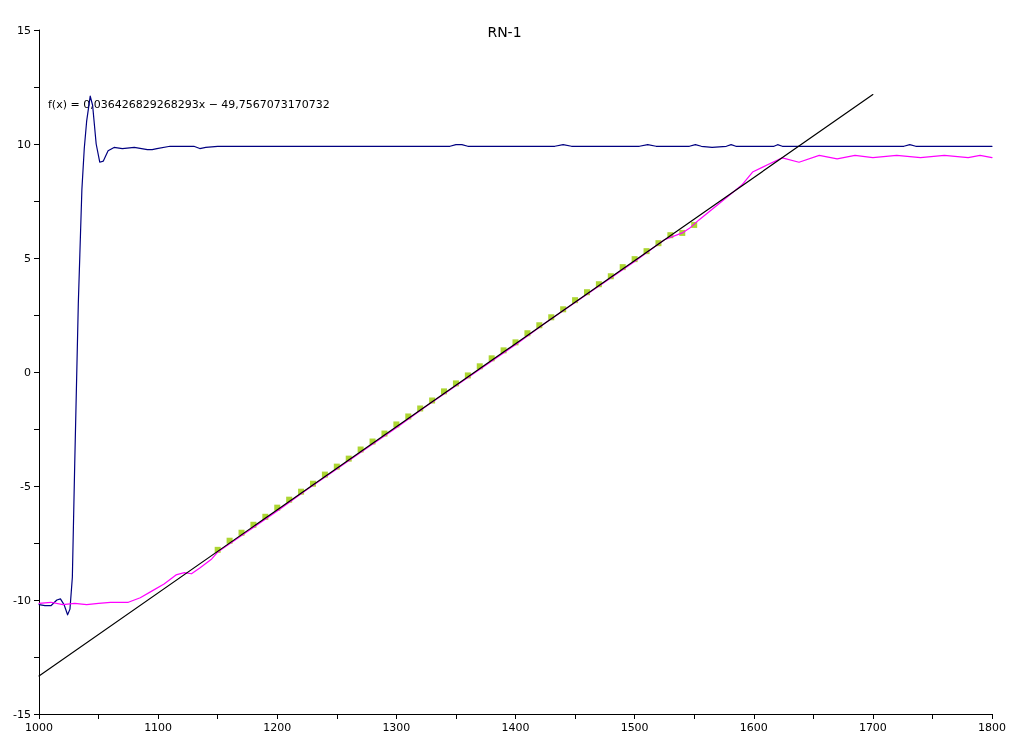  What do you see at coordinates (515, 727) in the screenshot?
I see `x-tick-label: 1400` at bounding box center [515, 727].